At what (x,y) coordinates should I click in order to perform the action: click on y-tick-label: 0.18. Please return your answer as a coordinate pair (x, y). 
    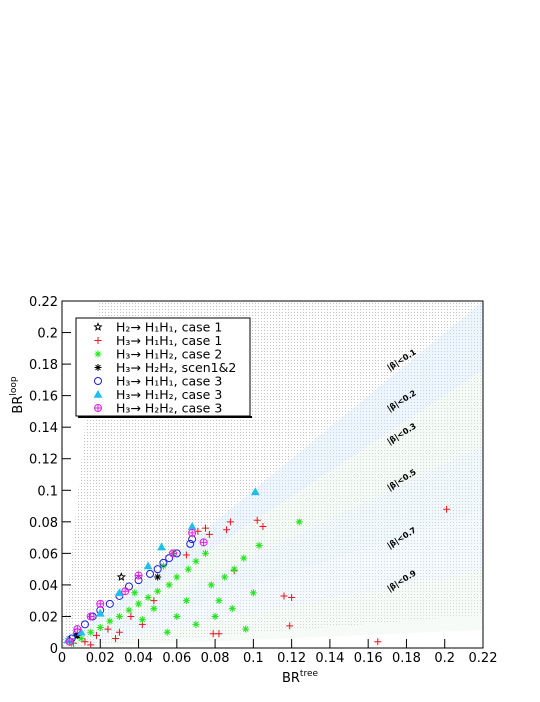
    Looking at the image, I should click on (43, 365).